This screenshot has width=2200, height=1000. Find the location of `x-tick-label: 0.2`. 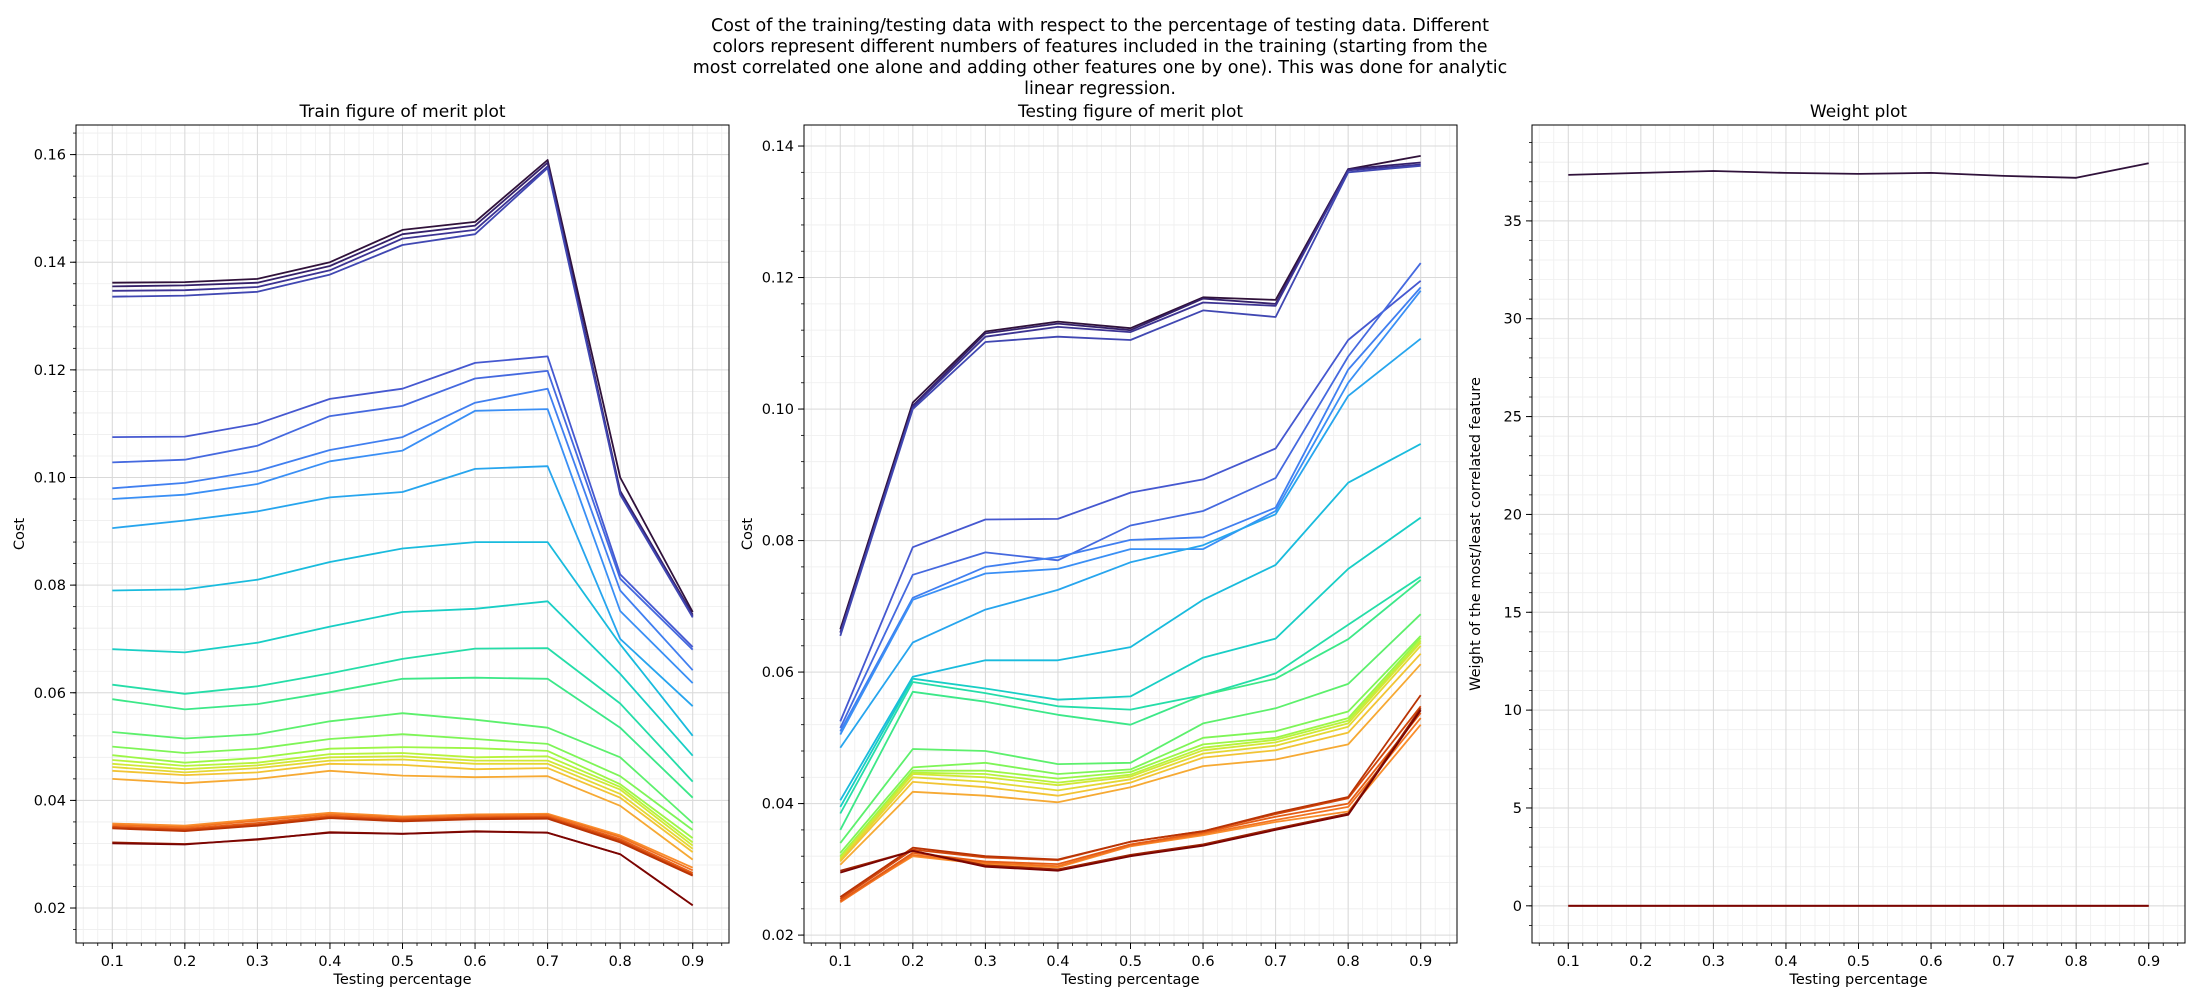

x-tick-label: 0.2 is located at coordinates (912, 962).